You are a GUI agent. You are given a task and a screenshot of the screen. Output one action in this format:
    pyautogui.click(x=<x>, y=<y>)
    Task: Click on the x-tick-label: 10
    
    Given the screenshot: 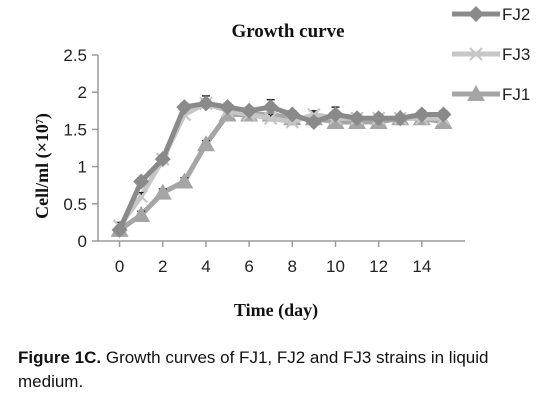 What is the action you would take?
    pyautogui.click(x=335, y=266)
    